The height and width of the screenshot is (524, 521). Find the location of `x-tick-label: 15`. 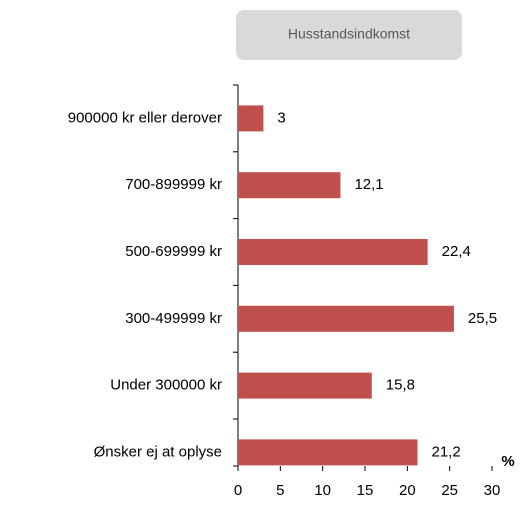

x-tick-label: 15 is located at coordinates (365, 490).